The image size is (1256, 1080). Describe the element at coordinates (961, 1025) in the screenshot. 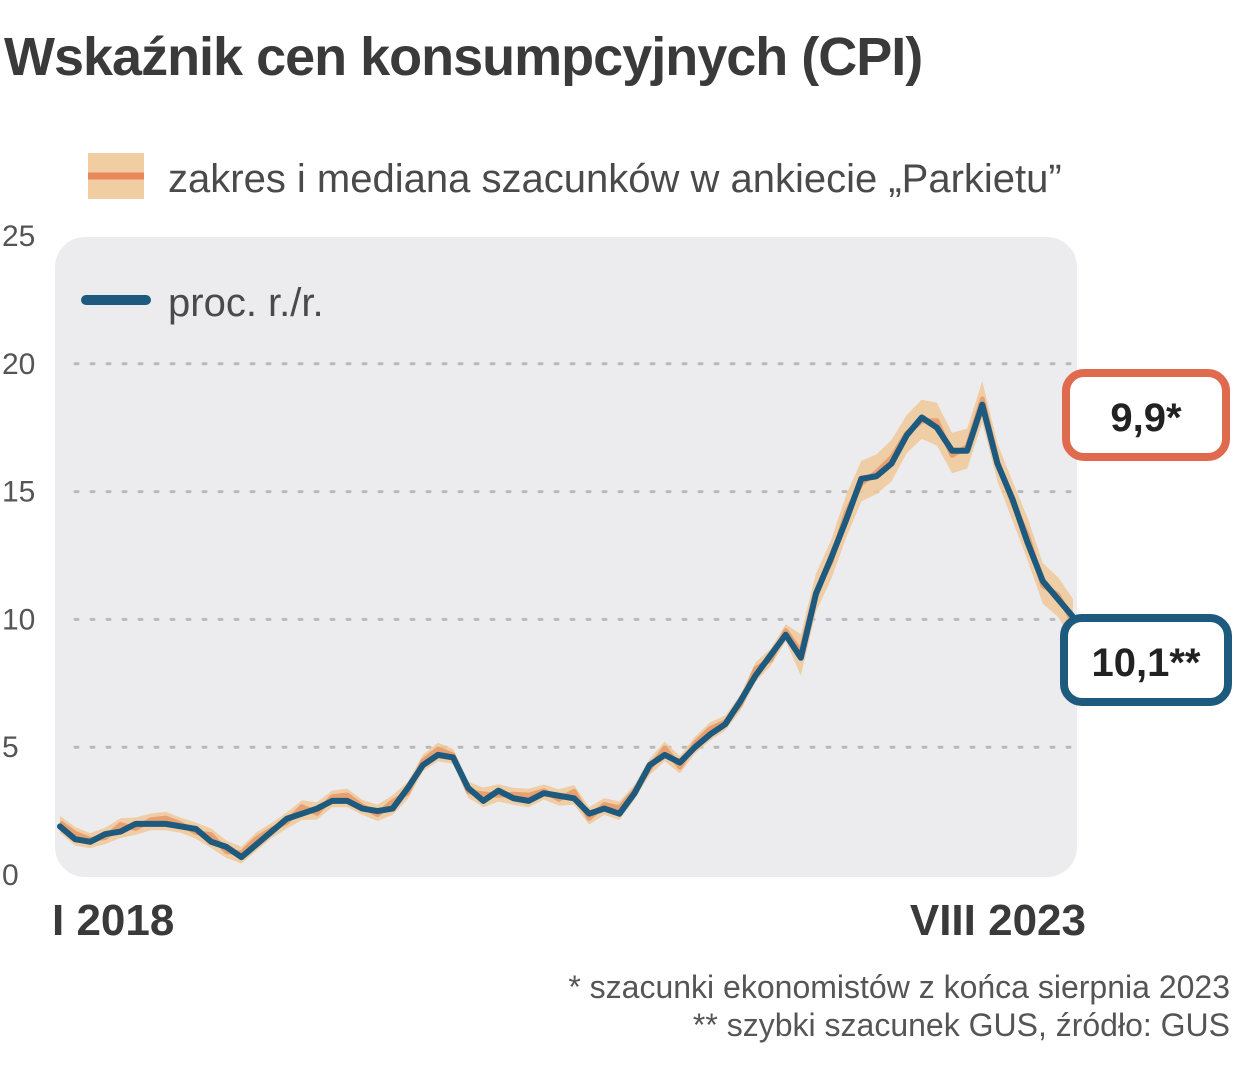

I see `footnote-source: ** szybki szacunek GUS, źródło: GUS` at that location.